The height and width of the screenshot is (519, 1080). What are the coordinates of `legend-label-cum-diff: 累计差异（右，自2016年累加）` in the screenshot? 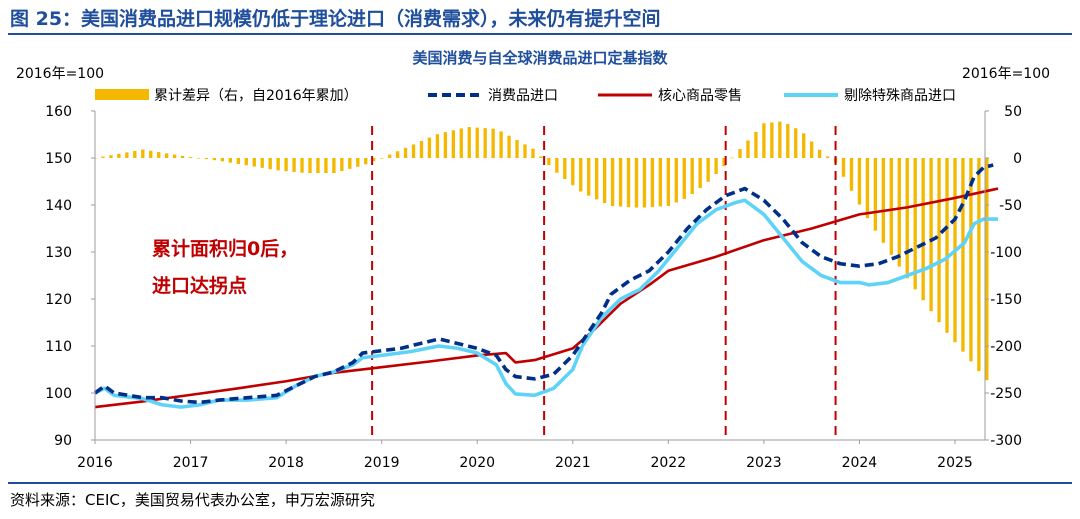 It's located at (256, 96).